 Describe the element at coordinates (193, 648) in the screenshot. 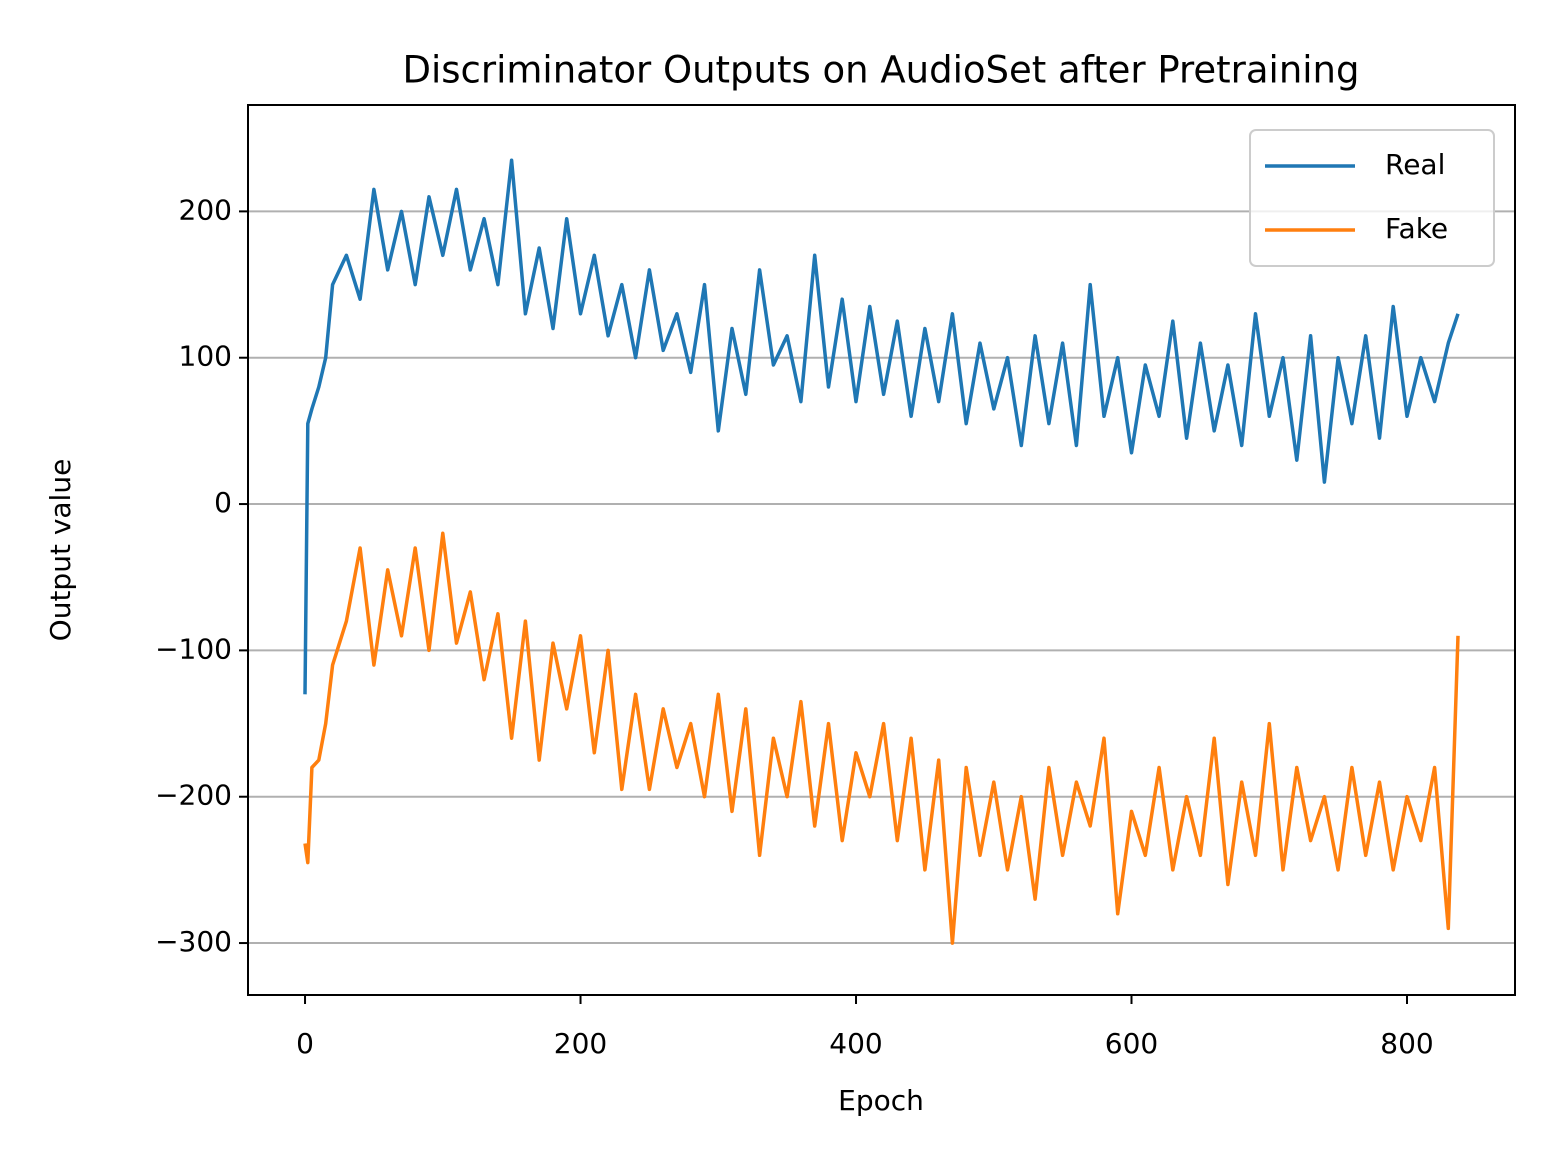

I see `y-tick-label: −100` at that location.